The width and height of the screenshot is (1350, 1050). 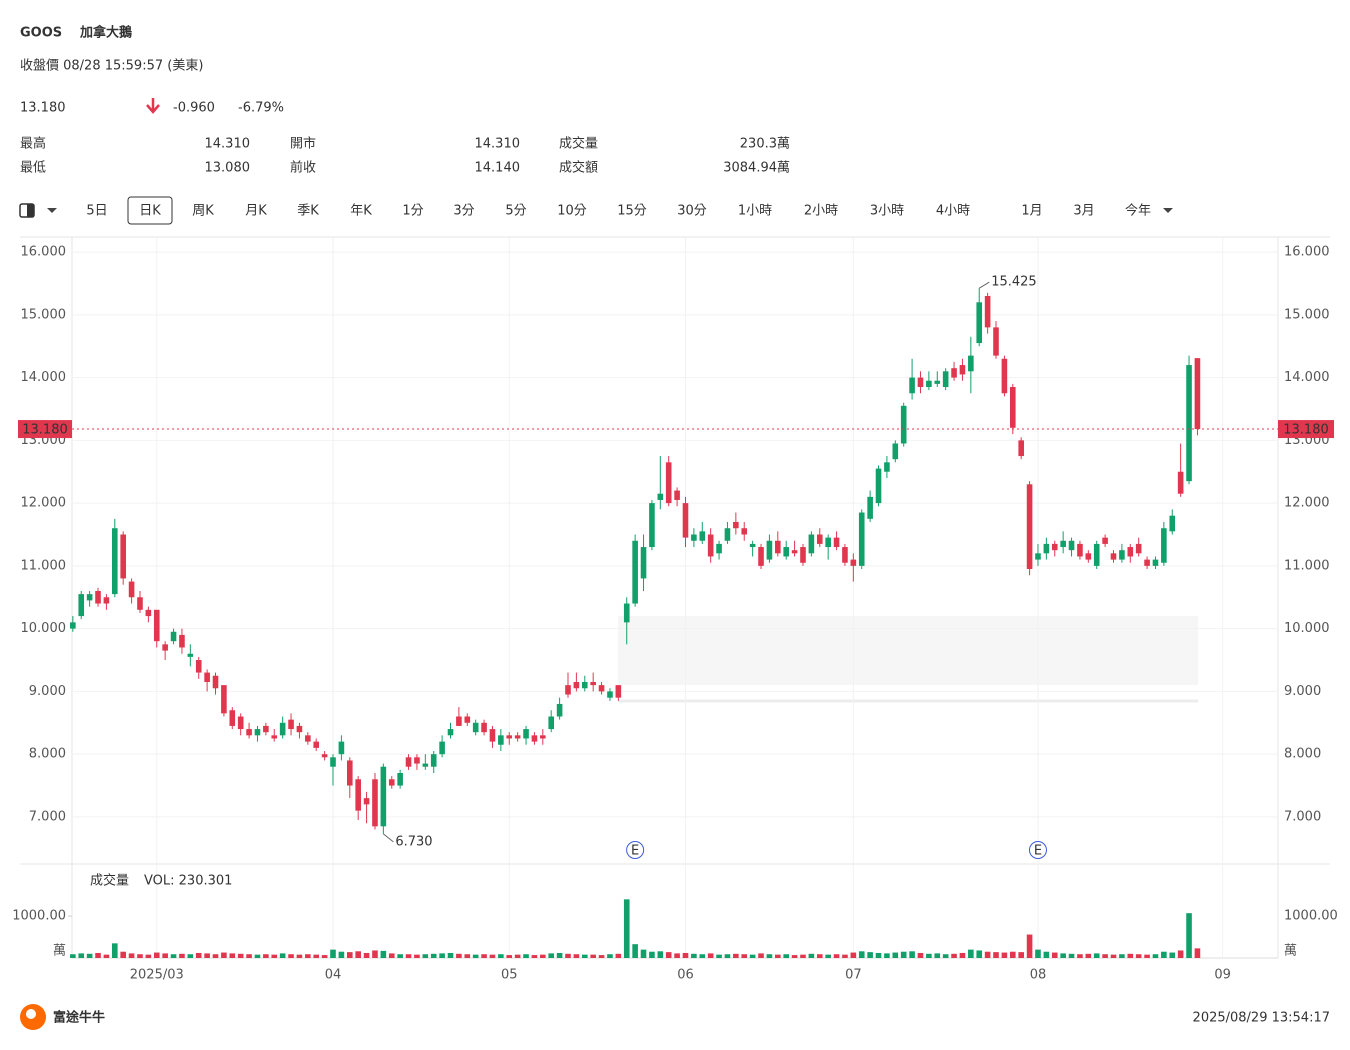 What do you see at coordinates (572, 211) in the screenshot?
I see `toolbar-item: 10分` at bounding box center [572, 211].